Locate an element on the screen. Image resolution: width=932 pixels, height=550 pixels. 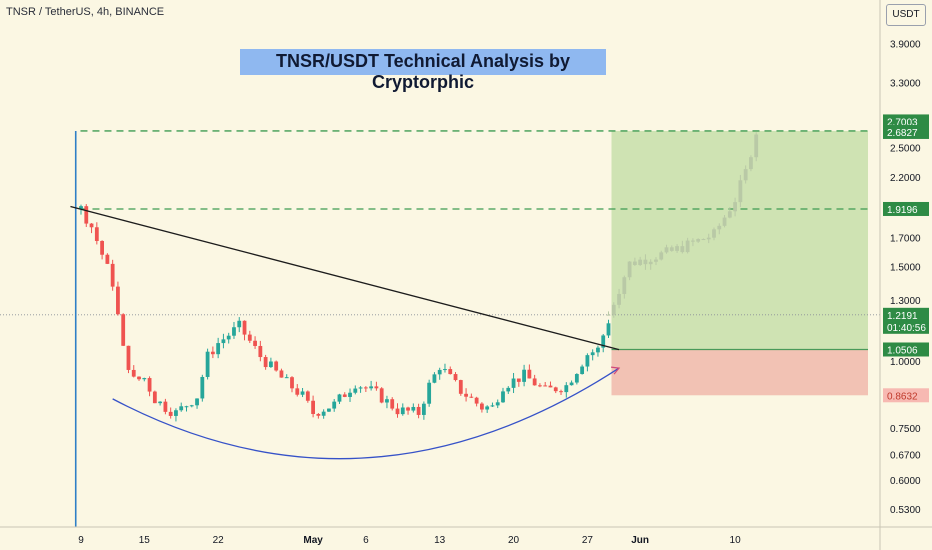
currency-badge: USDT is located at coordinates (906, 15).